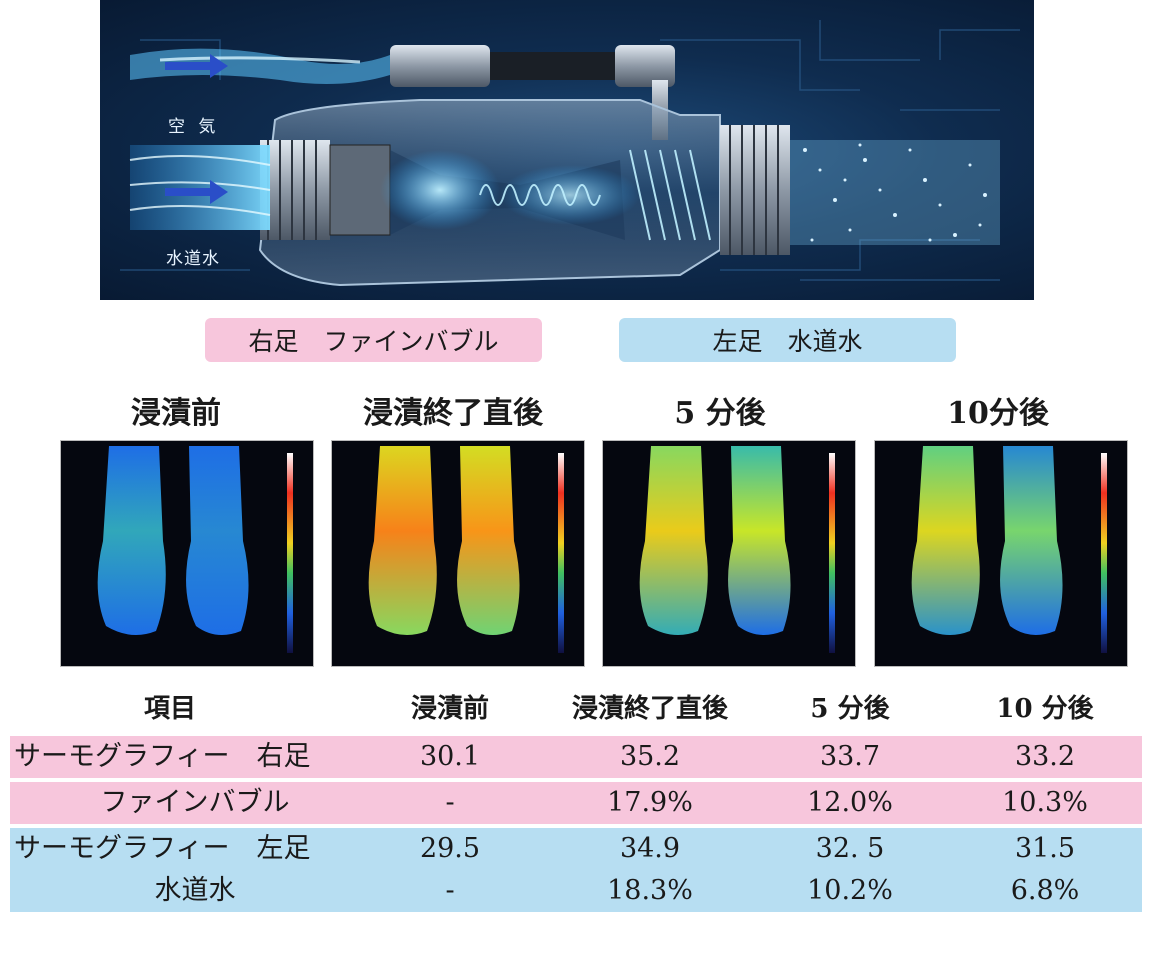 The height and width of the screenshot is (960, 1151). I want to click on column-title-just-after: 浸漬終了直後, so click(453, 413).